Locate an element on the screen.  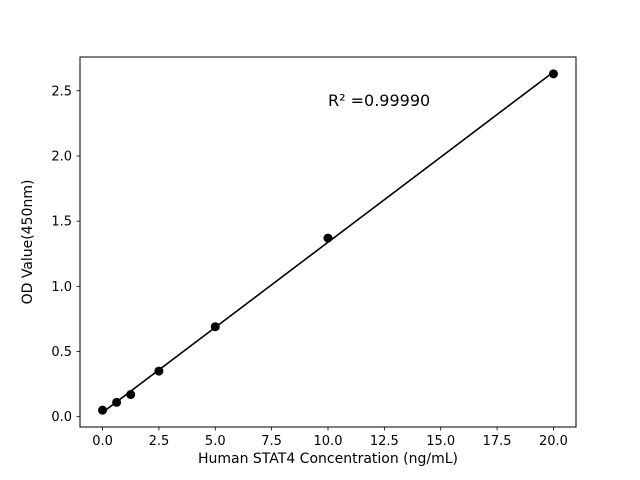
y-tick-label: 0.0 is located at coordinates (61, 417).